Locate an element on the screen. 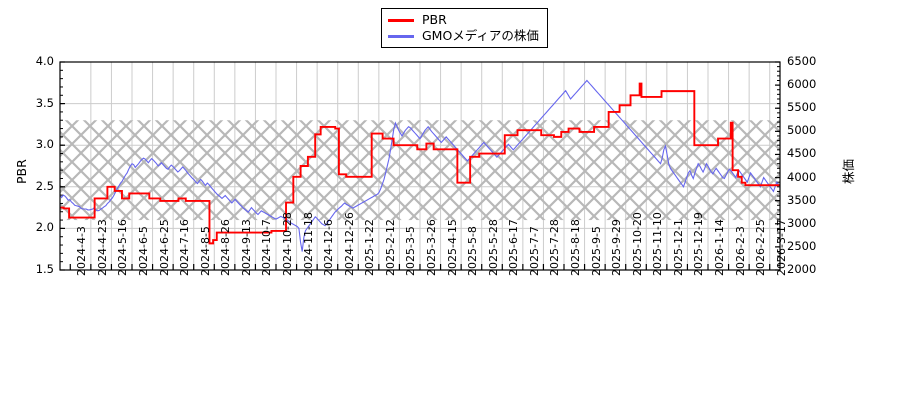  y-axis-right-tick: 6500 is located at coordinates (802, 61).